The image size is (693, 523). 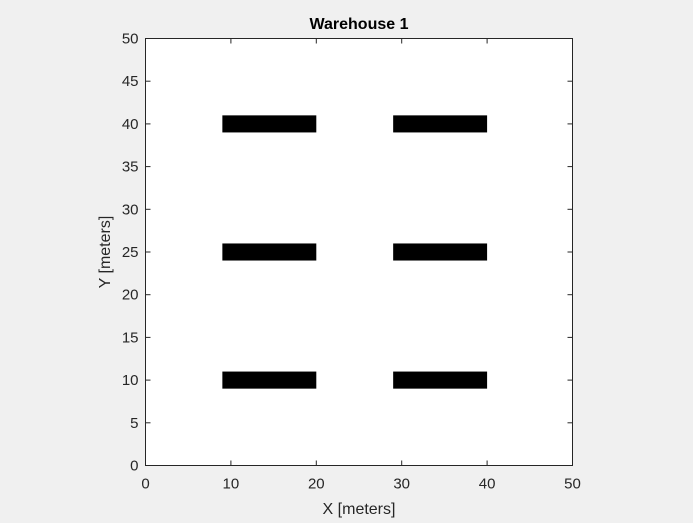 What do you see at coordinates (130, 124) in the screenshot?
I see `y-tick-label: 40` at bounding box center [130, 124].